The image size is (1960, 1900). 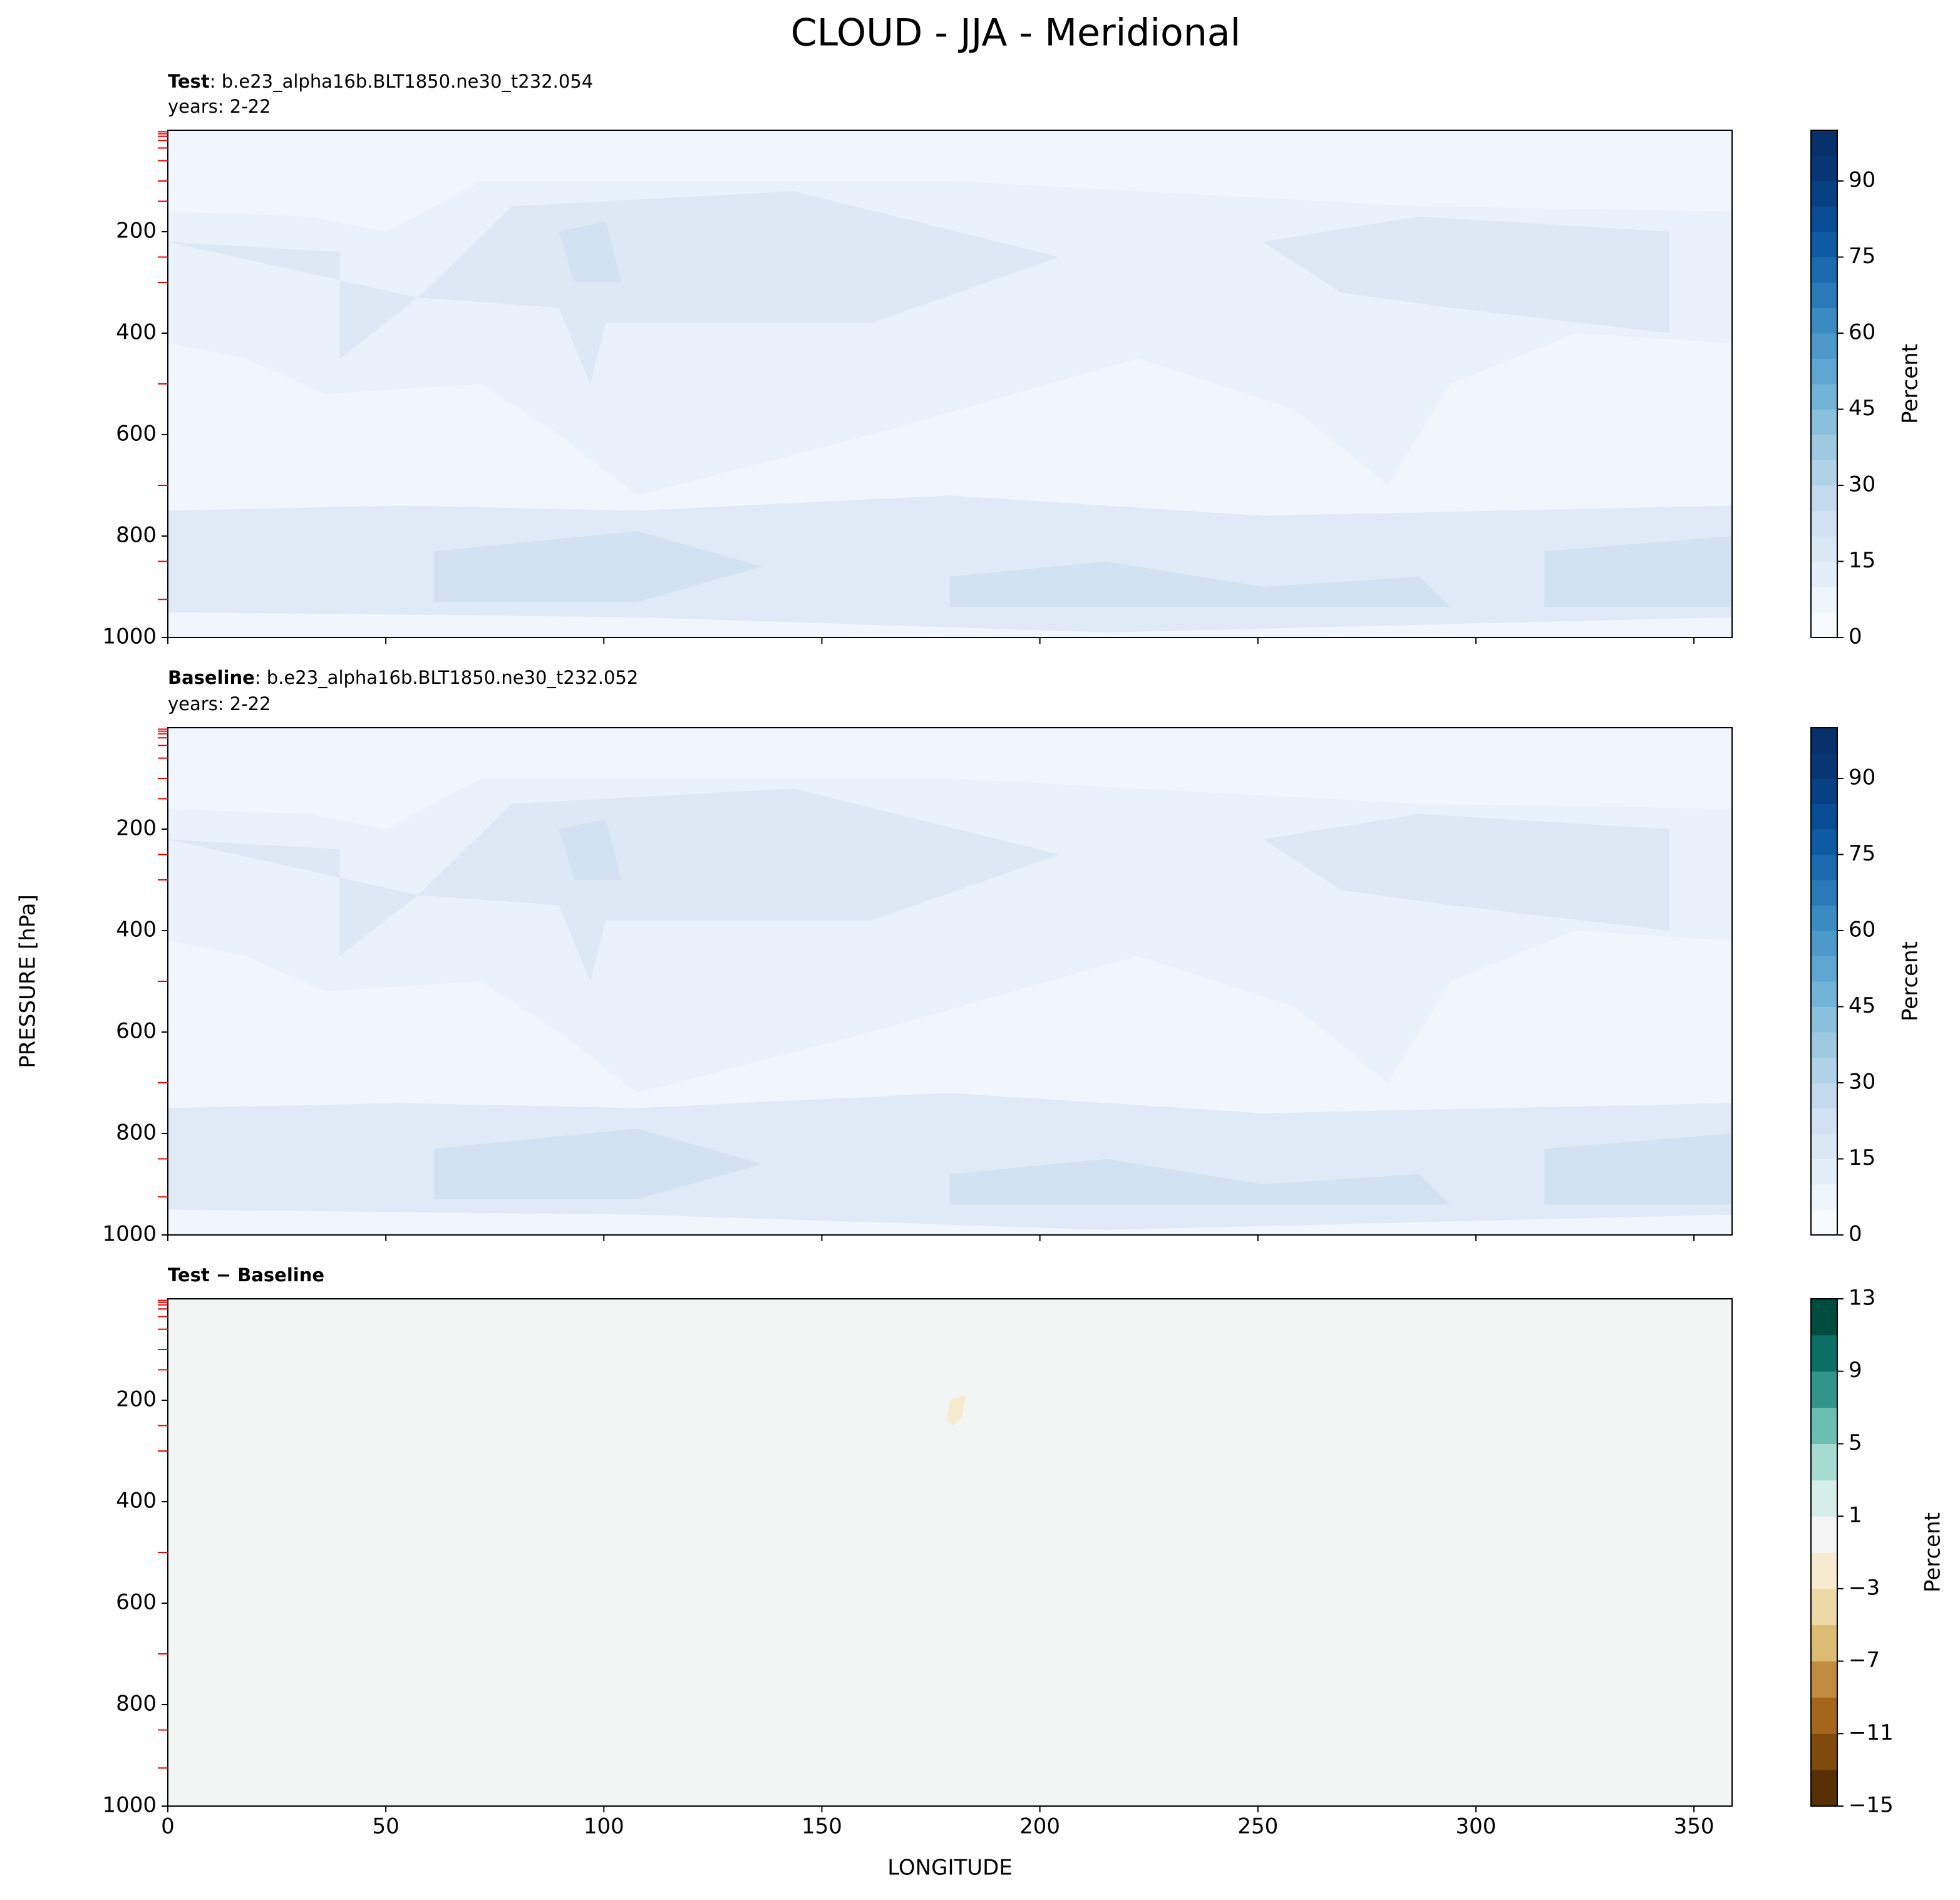 I want to click on colorbar-tick-label: 0, so click(x=1855, y=636).